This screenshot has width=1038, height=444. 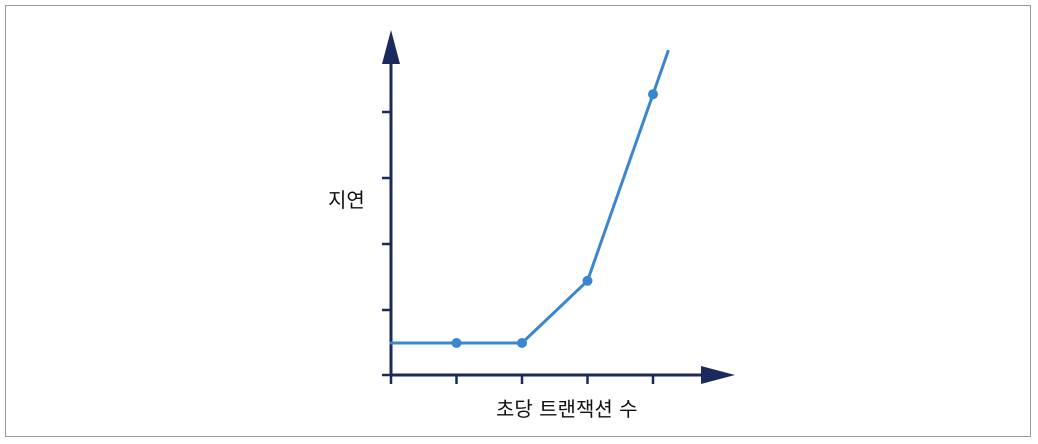 I want to click on y-axis-label: 지연, so click(x=346, y=200).